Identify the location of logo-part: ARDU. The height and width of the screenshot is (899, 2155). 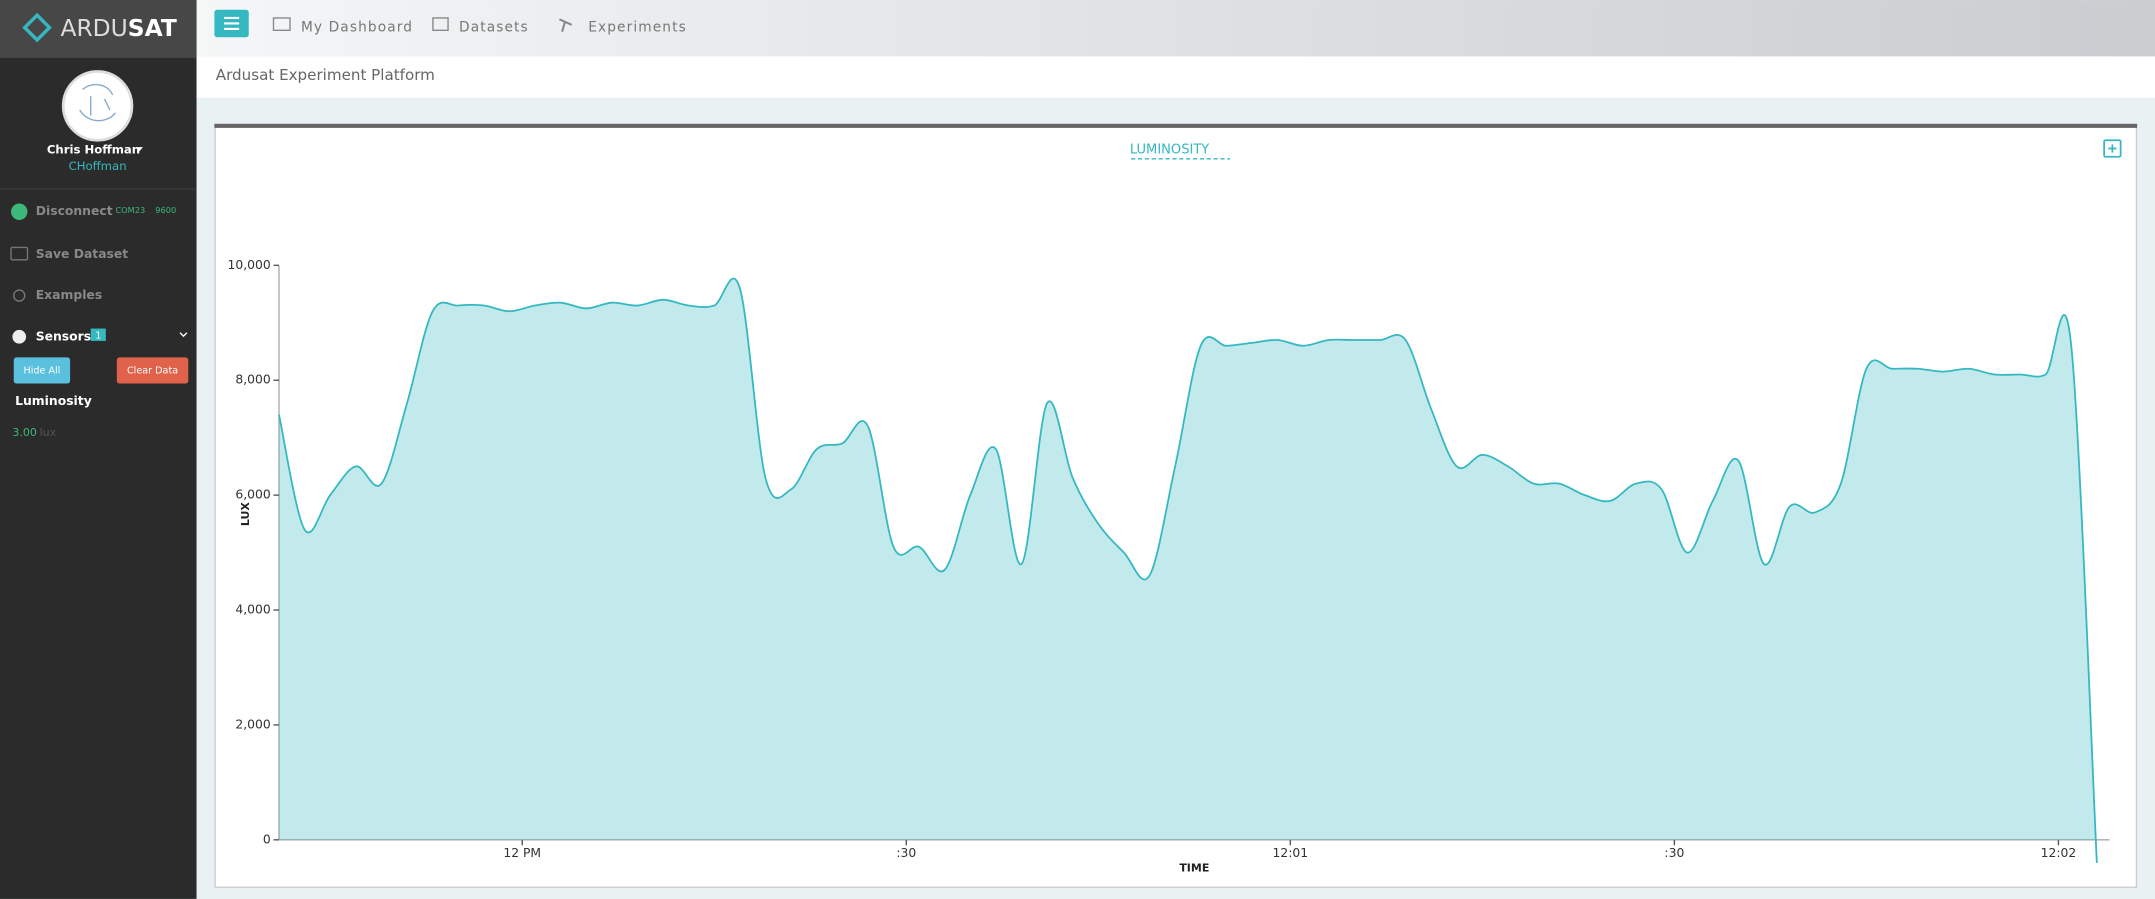
(93, 27).